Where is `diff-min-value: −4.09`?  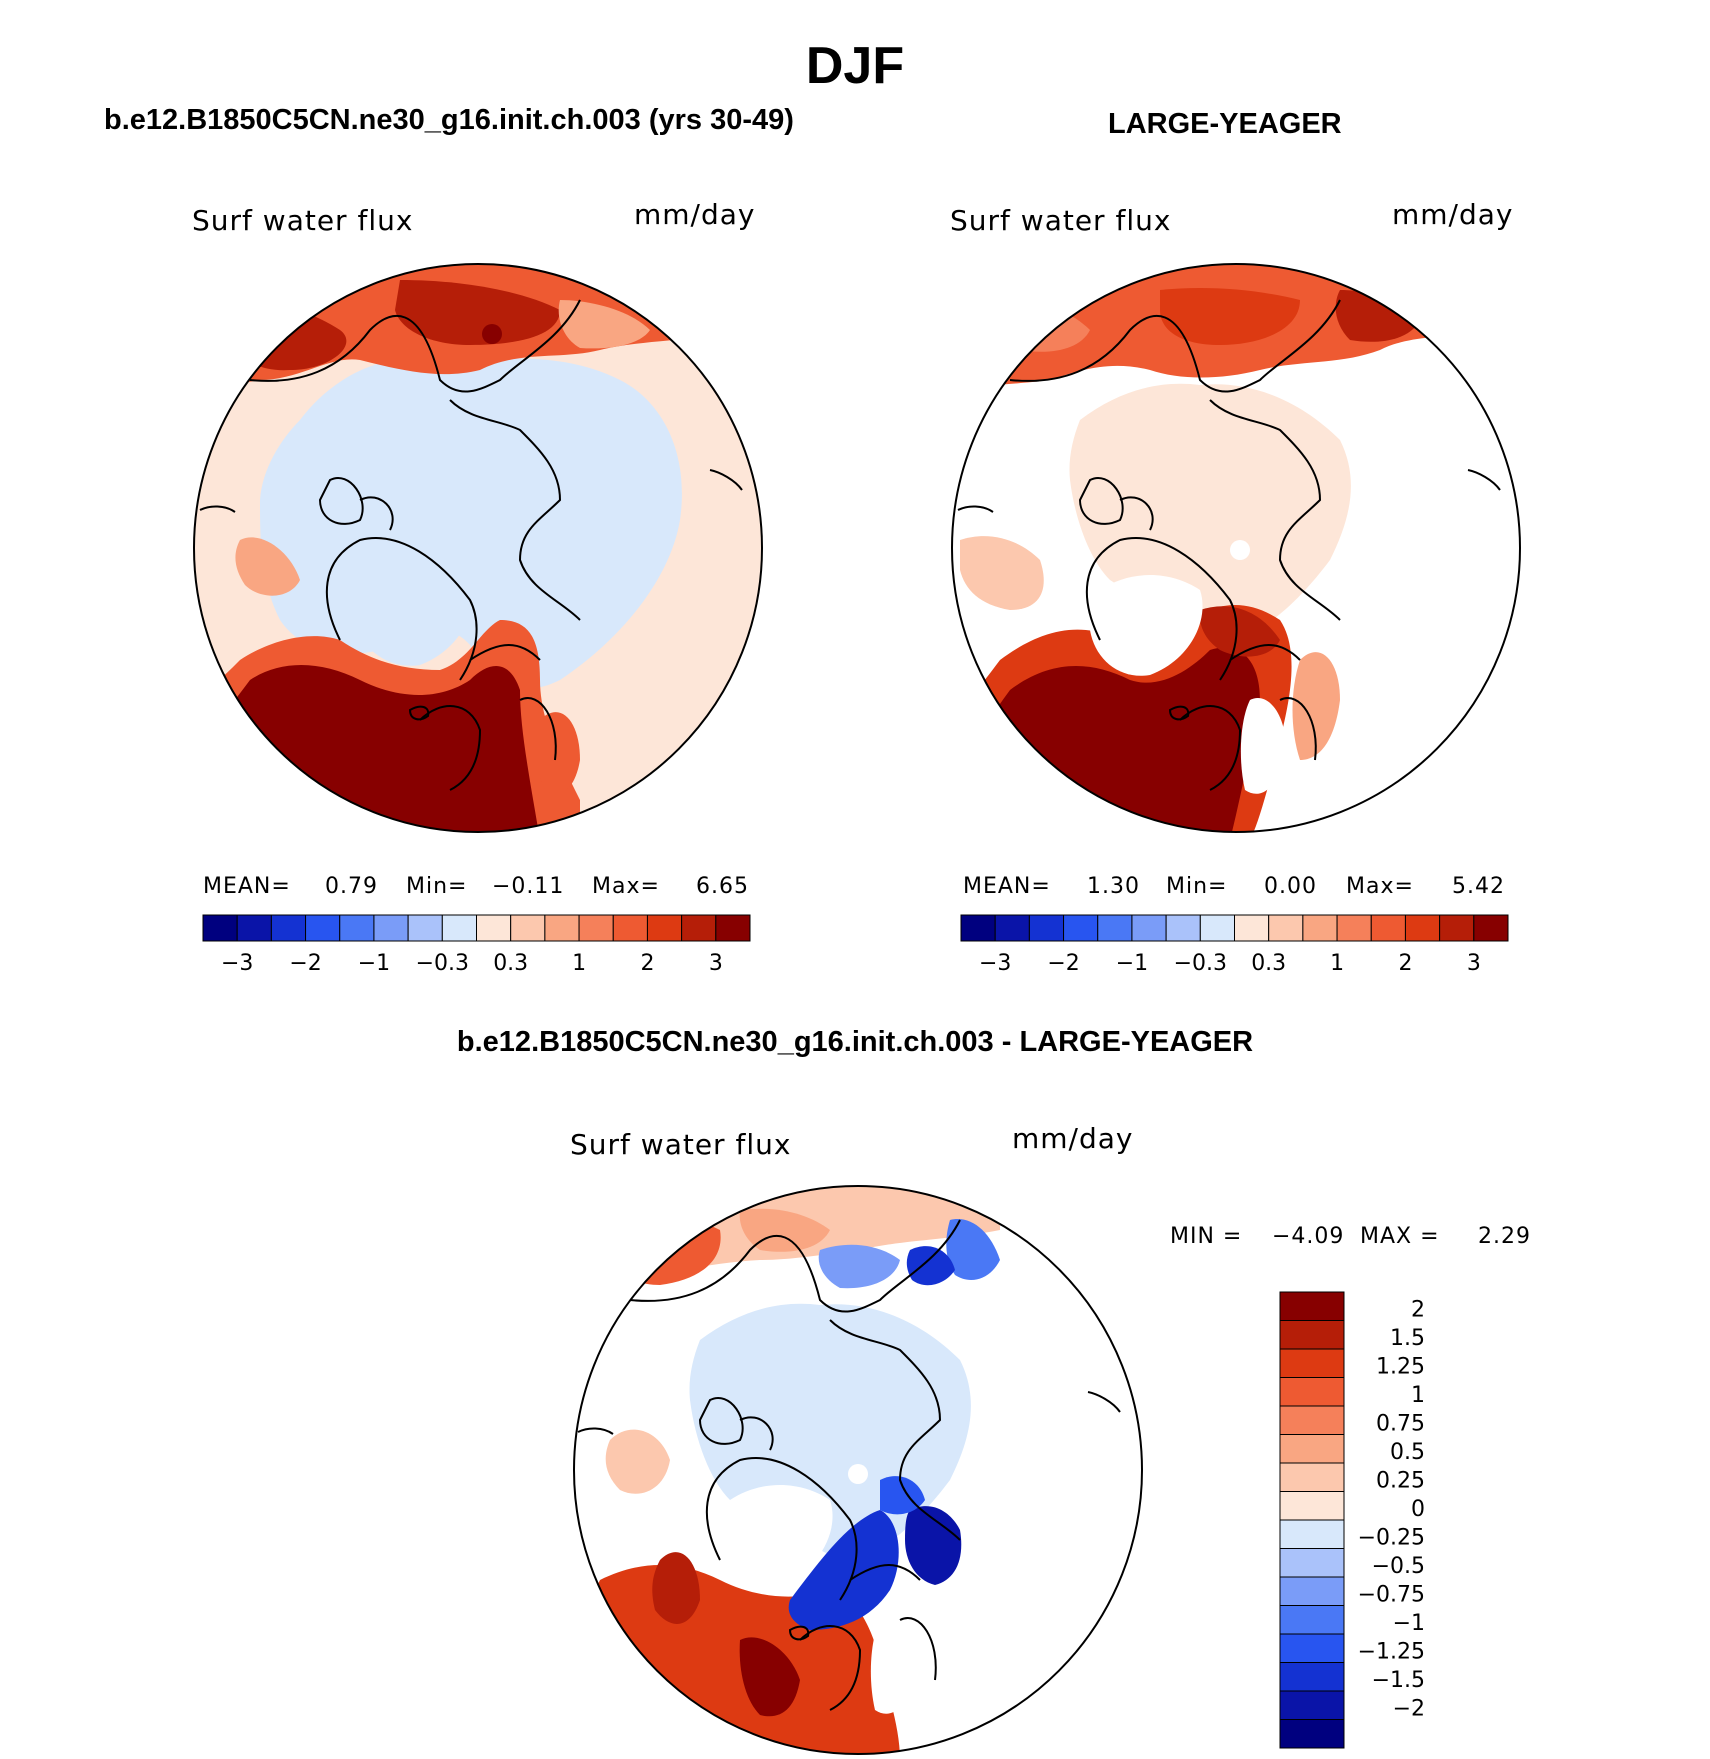 diff-min-value: −4.09 is located at coordinates (1308, 1236).